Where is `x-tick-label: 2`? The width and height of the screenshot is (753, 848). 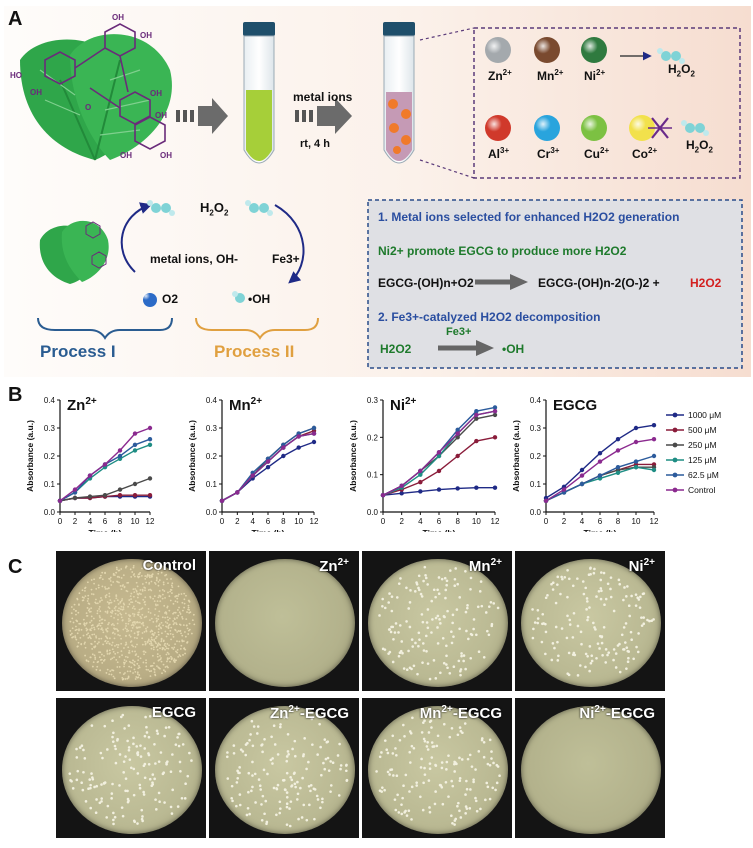
x-tick-label: 2 is located at coordinates (564, 521).